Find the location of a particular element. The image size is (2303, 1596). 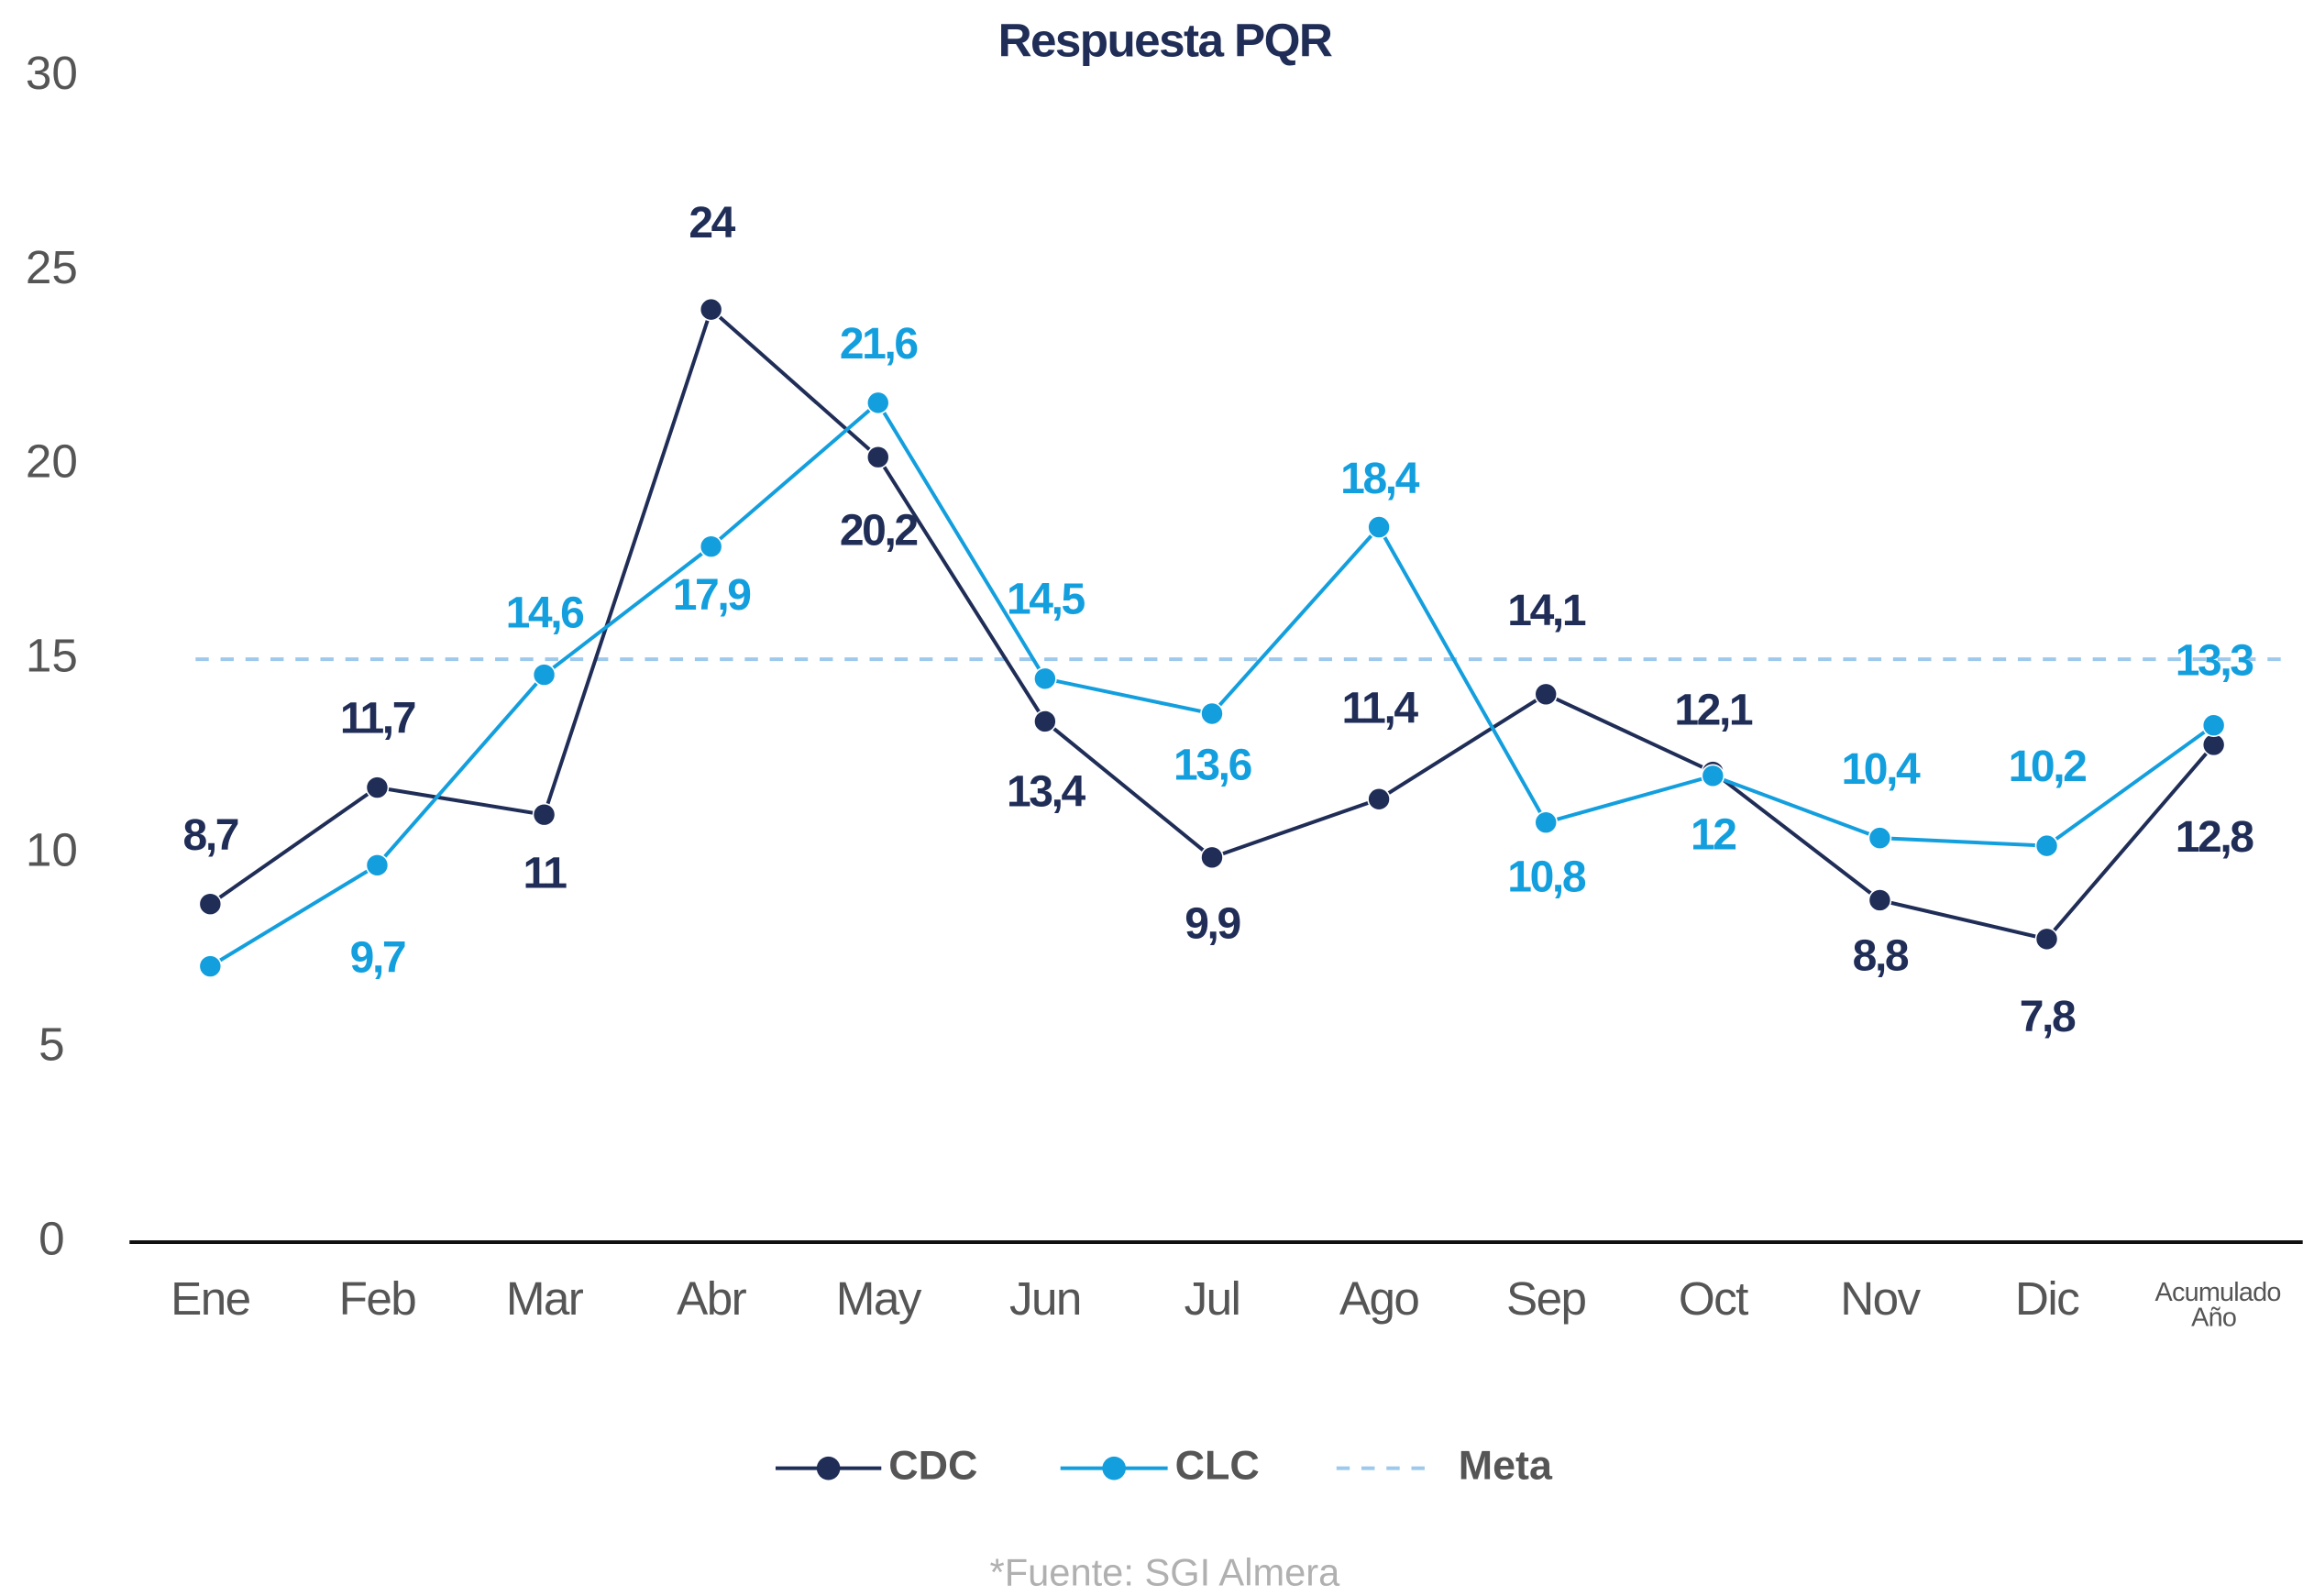

data-label: 14,5 is located at coordinates (1046, 600).